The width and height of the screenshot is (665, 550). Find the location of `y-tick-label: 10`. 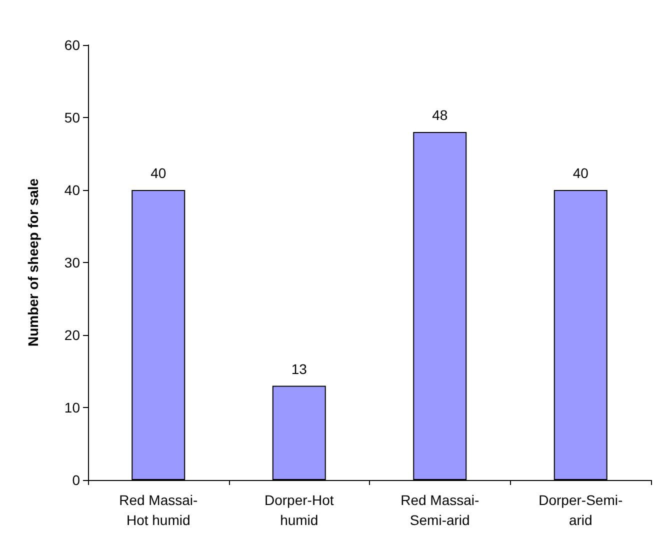

y-tick-label: 10 is located at coordinates (72, 408).